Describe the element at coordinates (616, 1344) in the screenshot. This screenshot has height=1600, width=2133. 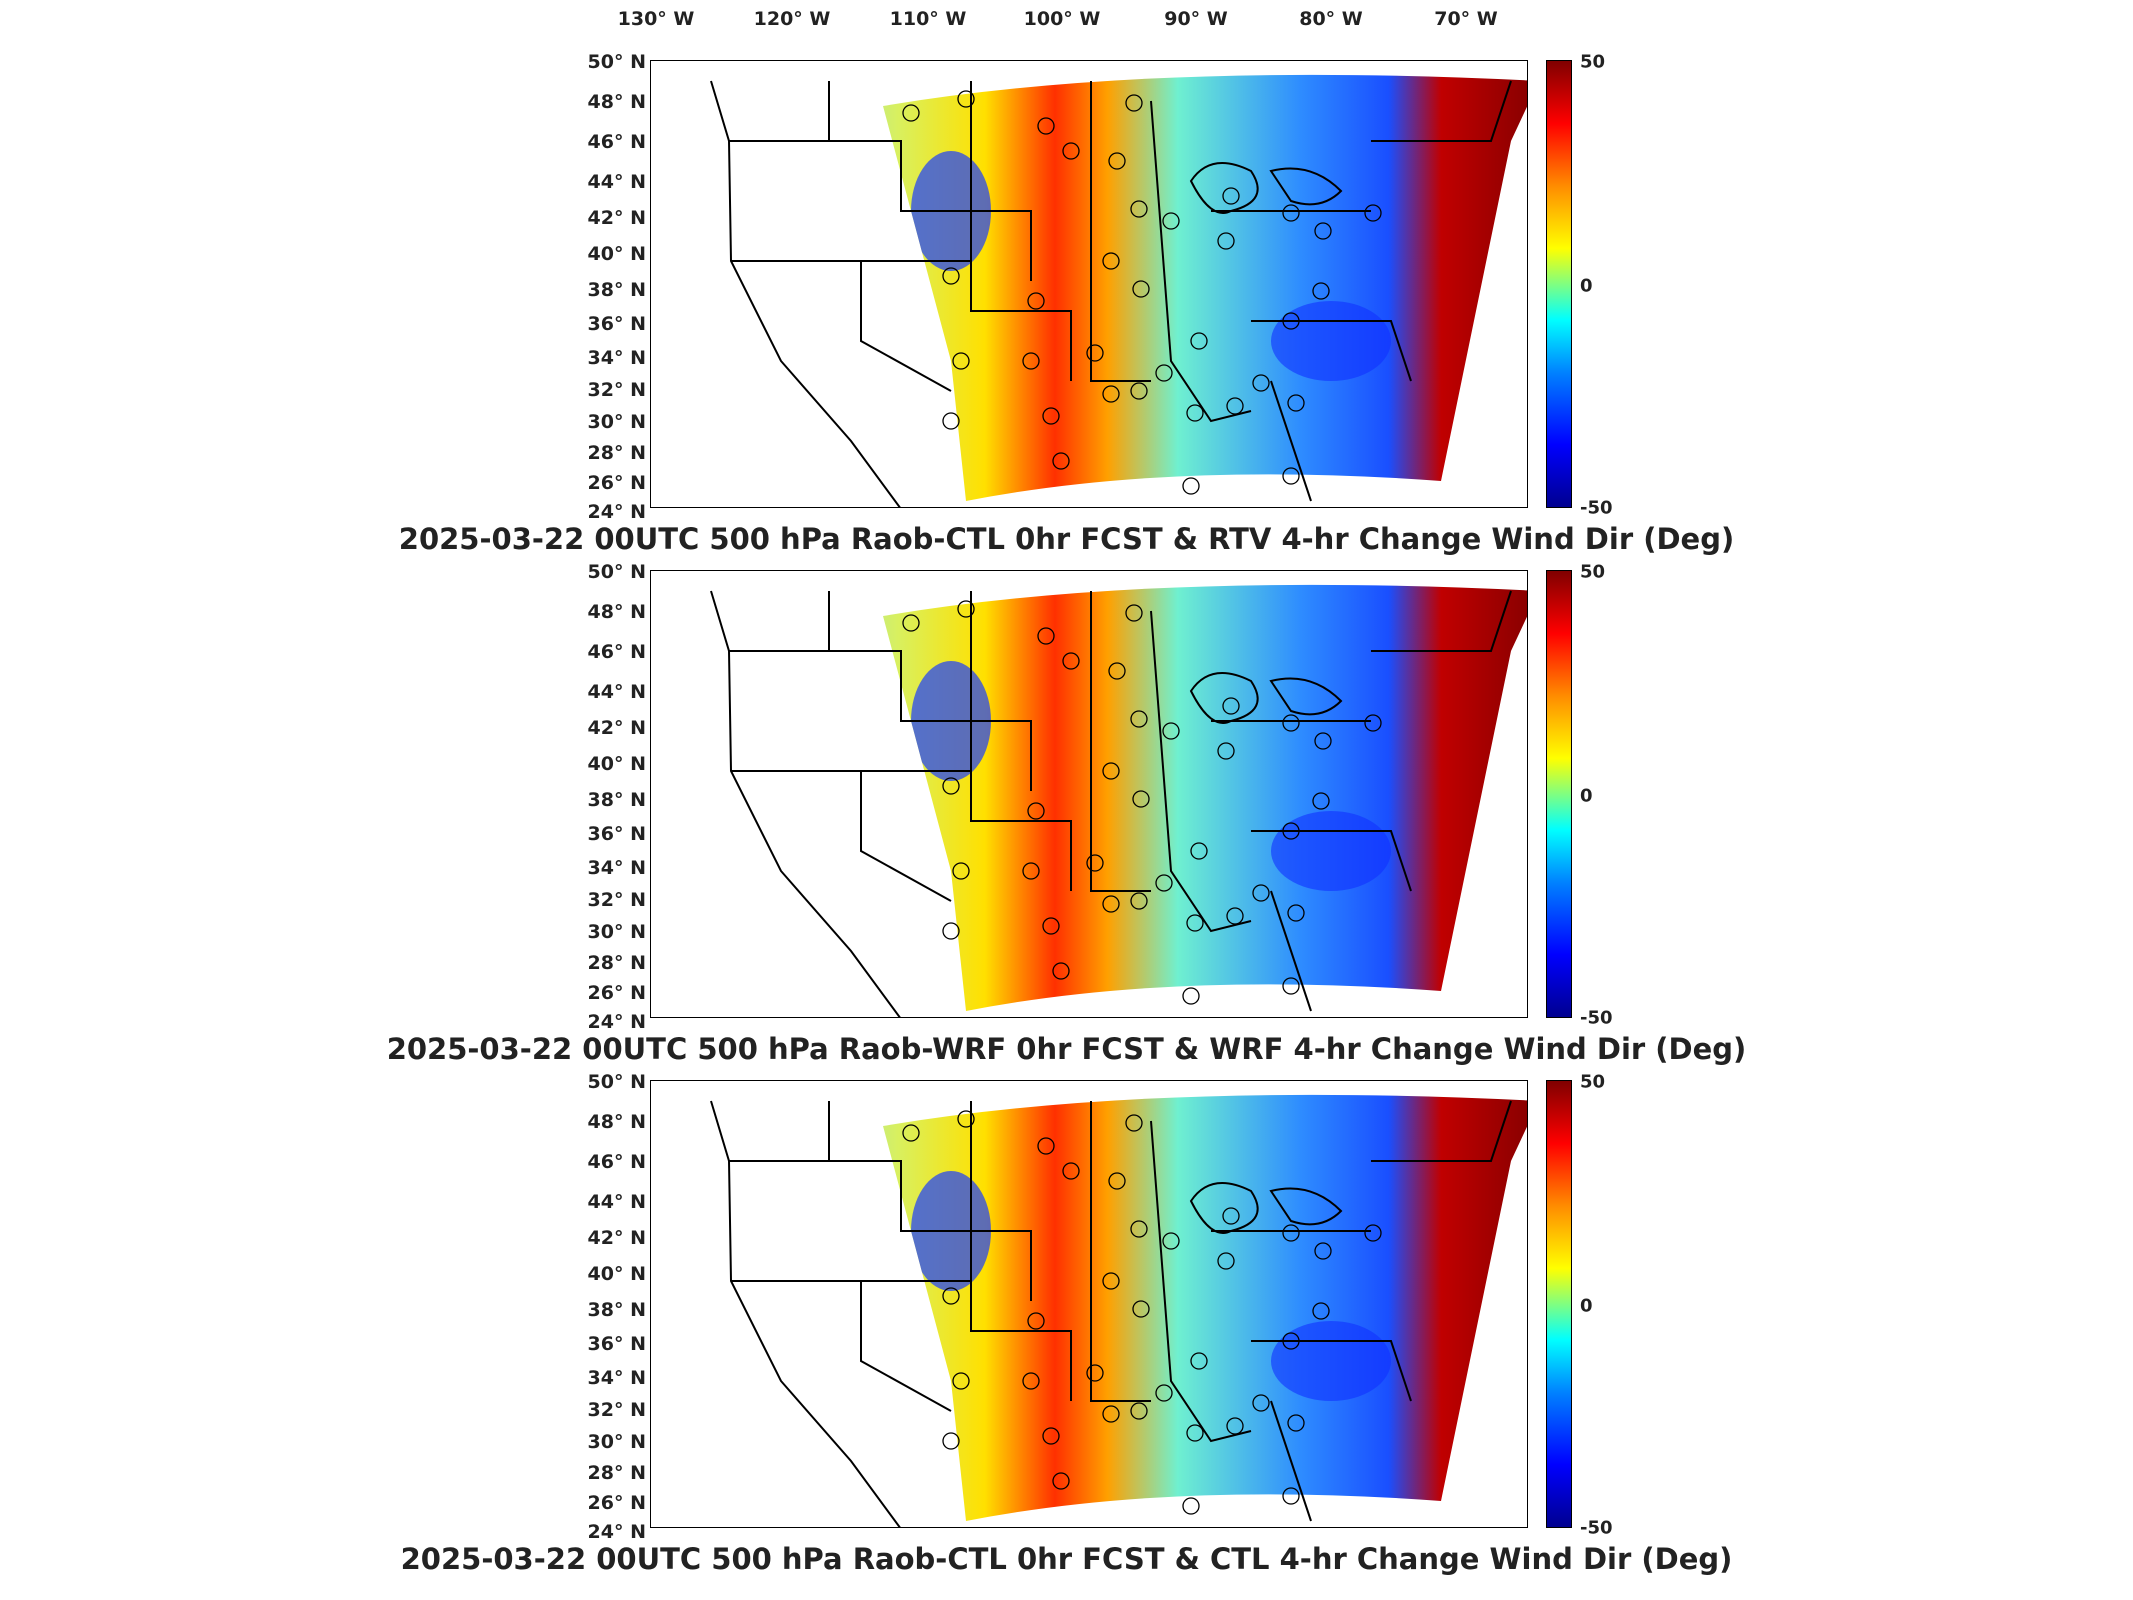
I see `lat-label: 36° N` at that location.